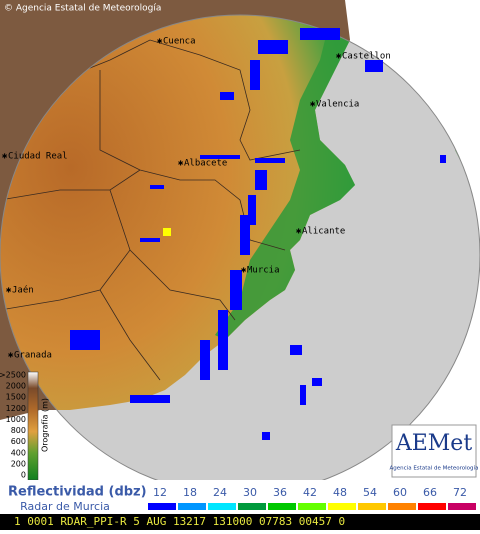  Describe the element at coordinates (18, 441) in the screenshot. I see `orography-level: 600` at that location.